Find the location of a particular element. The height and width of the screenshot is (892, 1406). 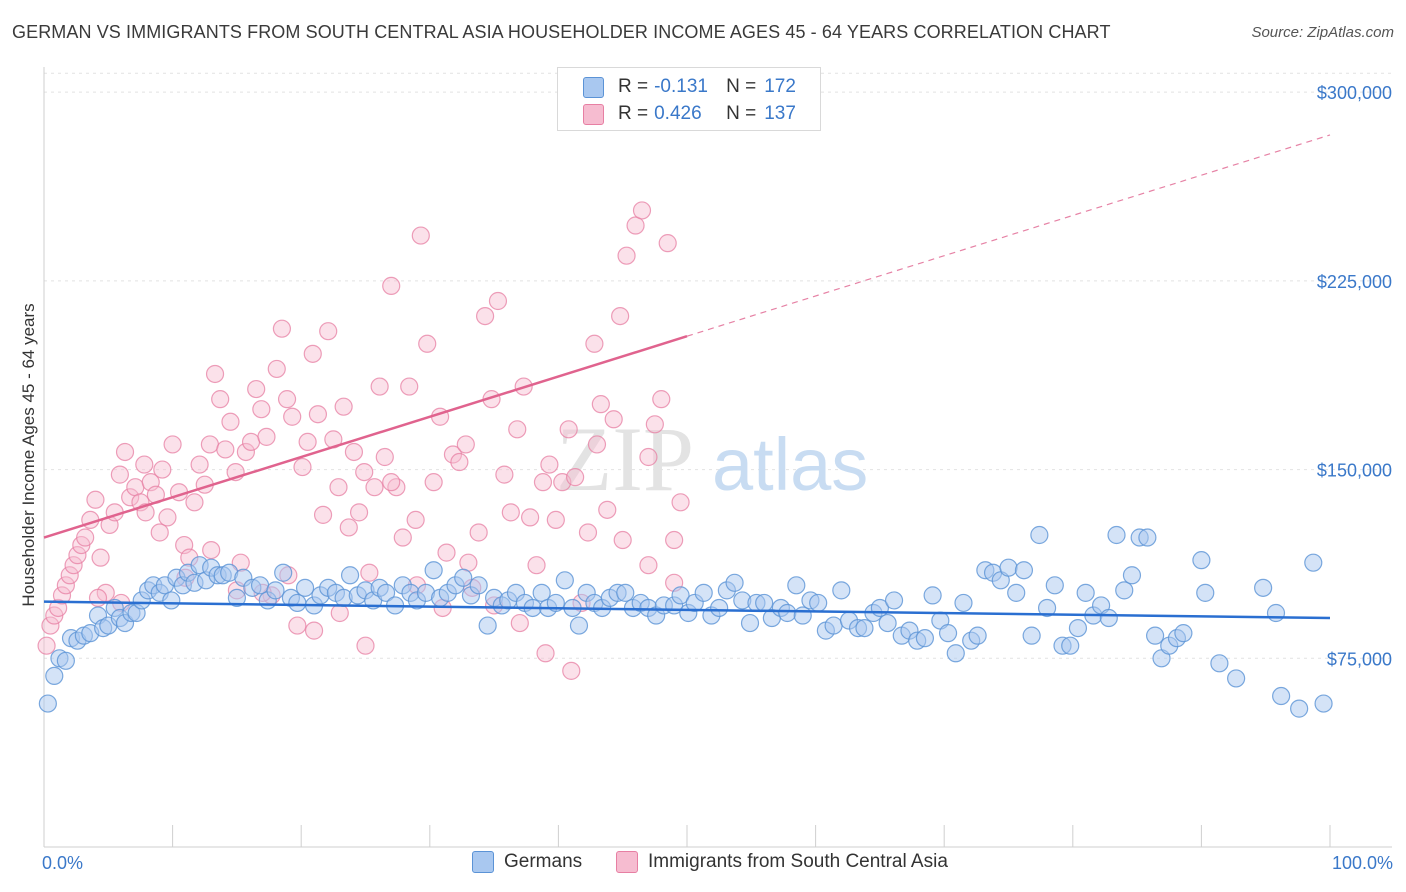

legend-item-immigrants: Immigrants from South Central Asia is located at coordinates (782, 862).